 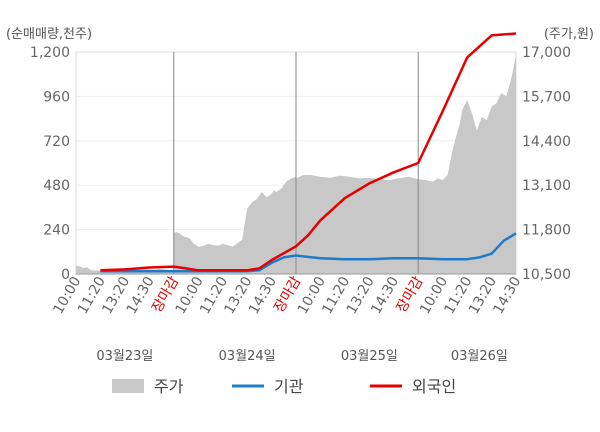 I want to click on series-line-institution, so click(x=308, y=252).